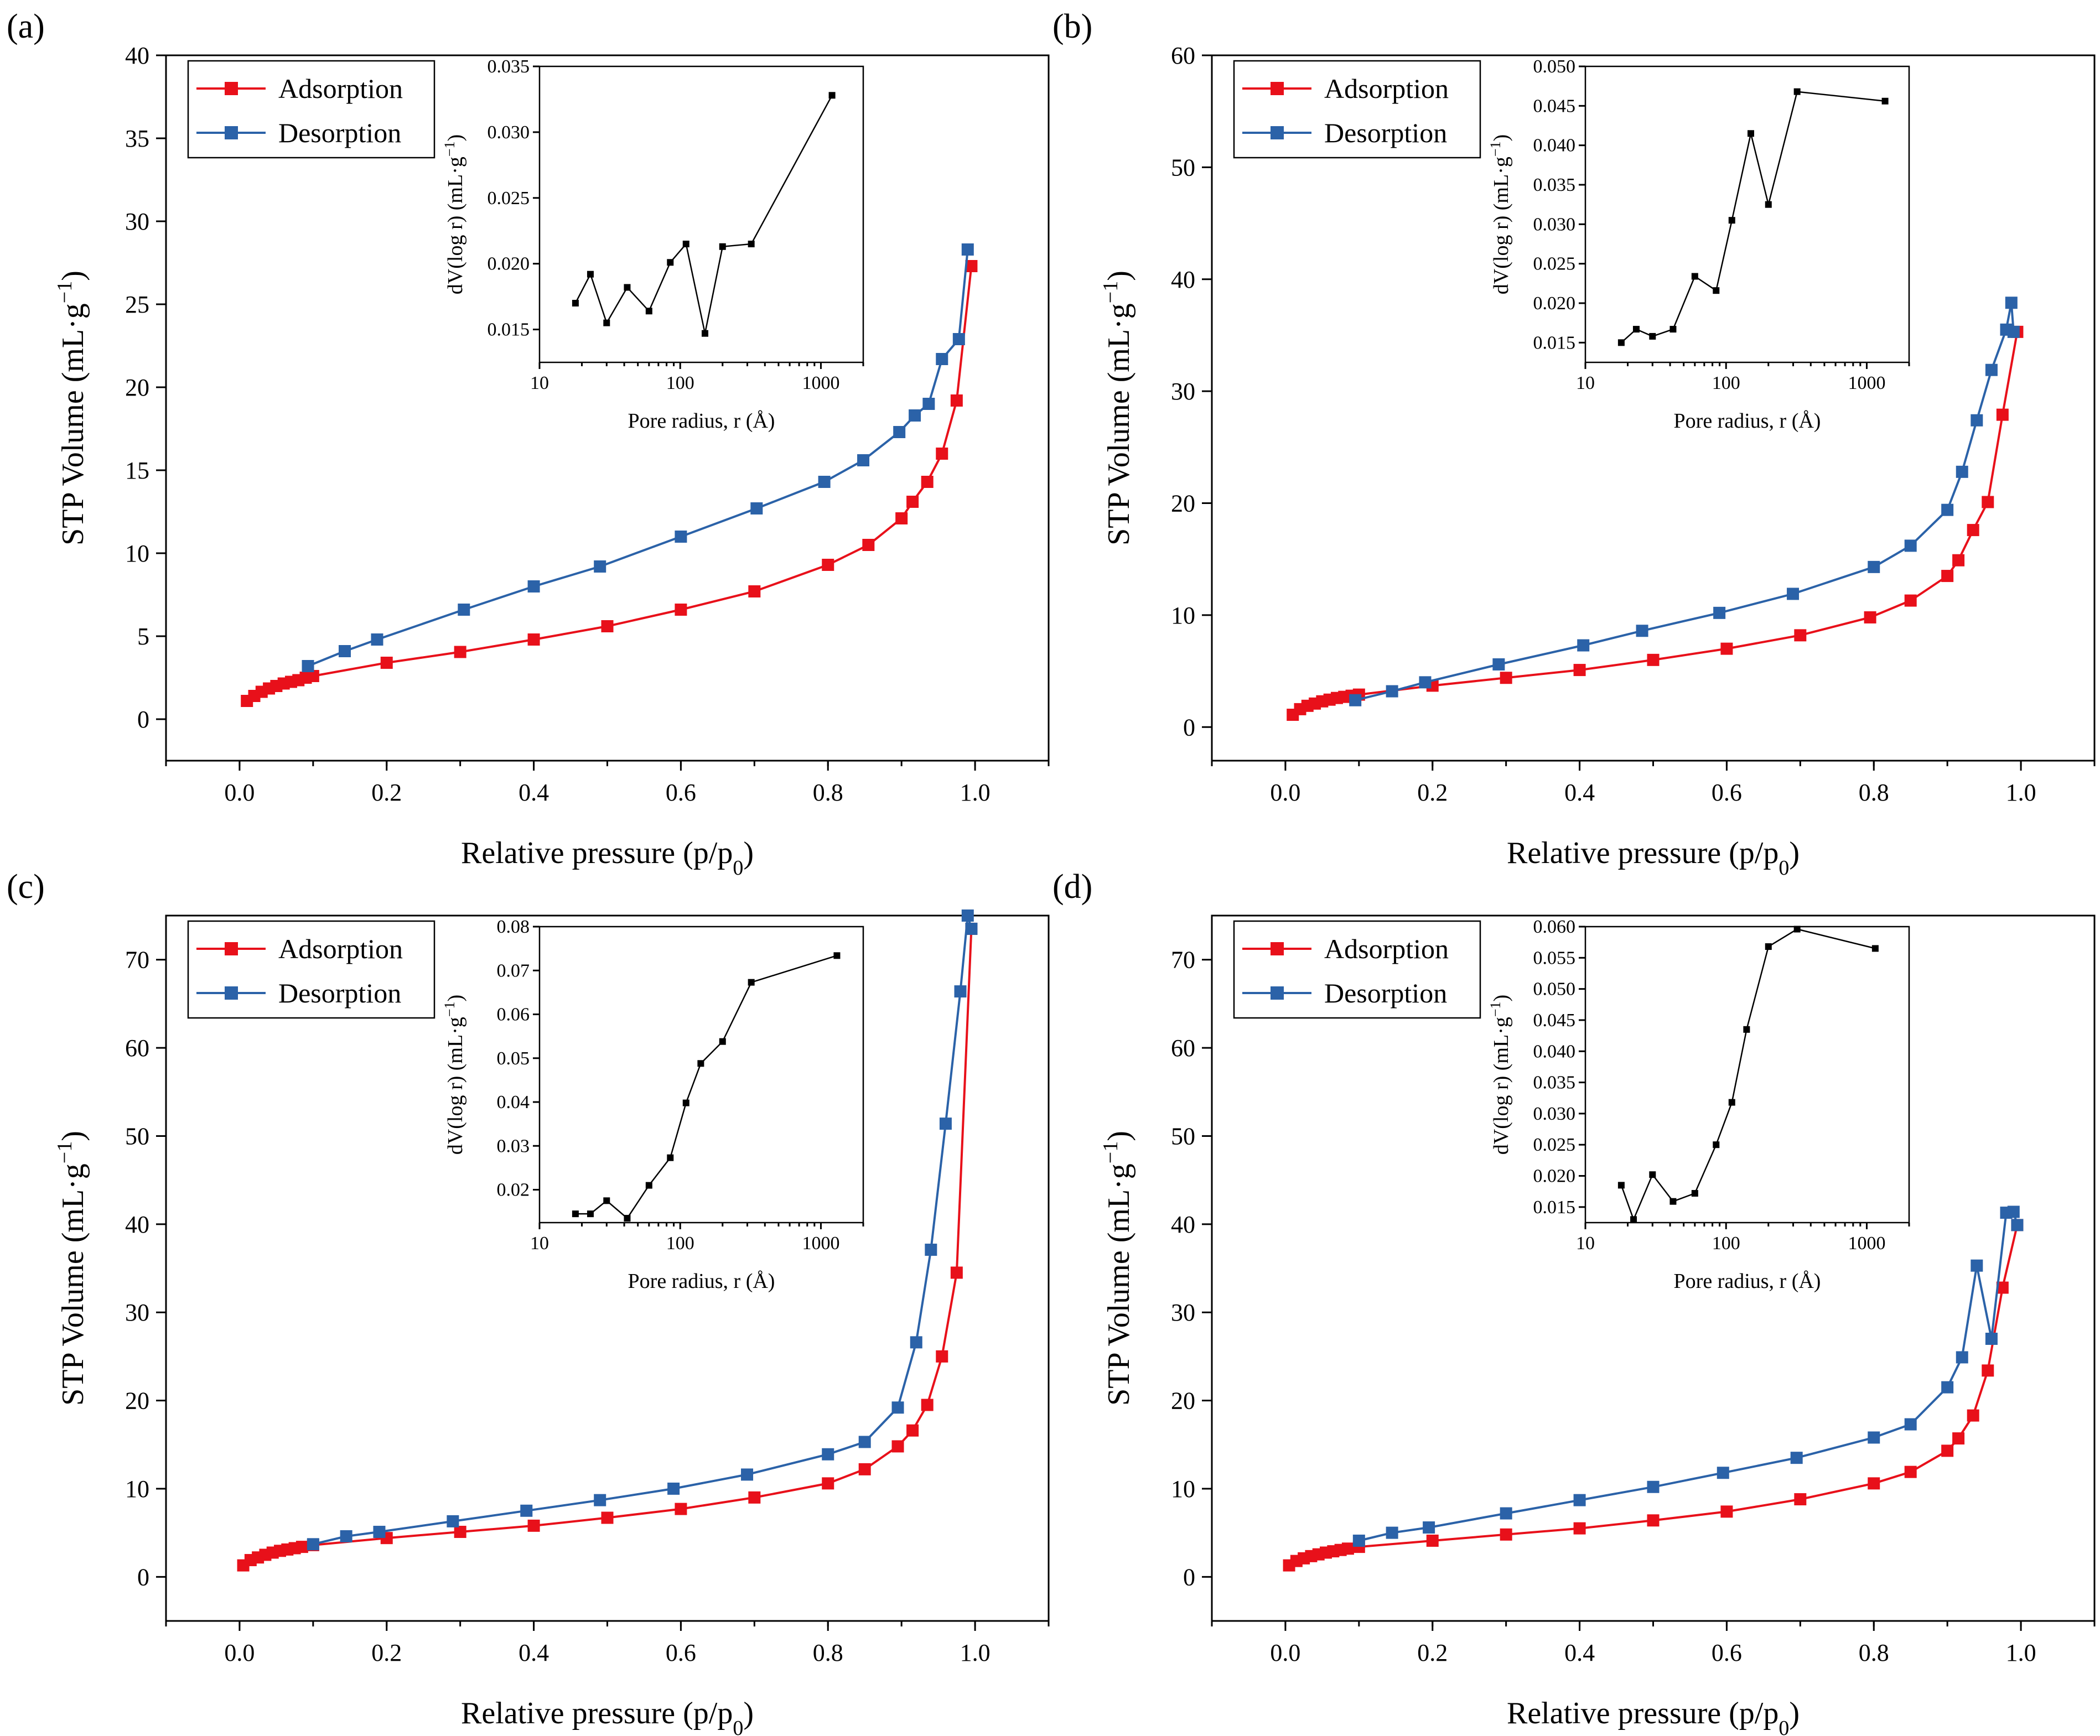  I want to click on y-tick-label: 15, so click(137, 470).